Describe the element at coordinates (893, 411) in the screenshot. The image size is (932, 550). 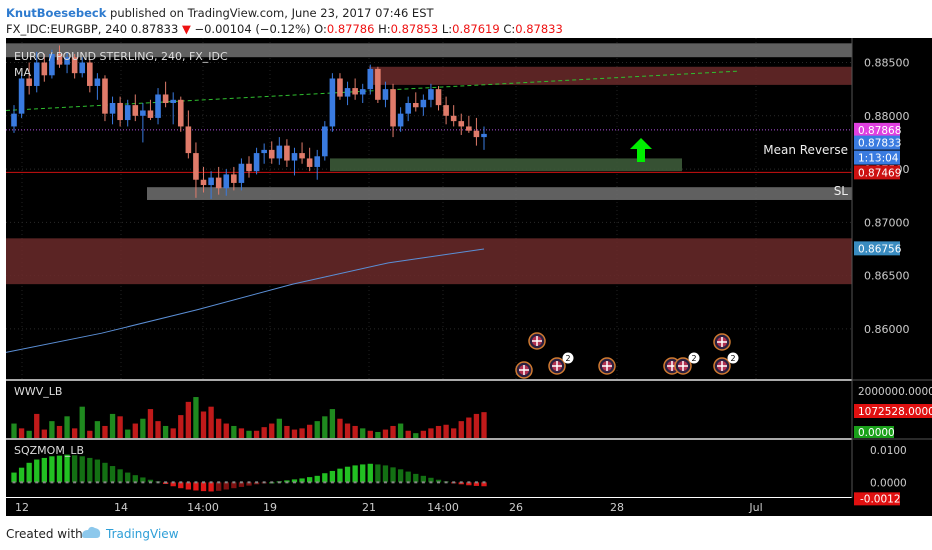
I see `wwv-value-box` at that location.